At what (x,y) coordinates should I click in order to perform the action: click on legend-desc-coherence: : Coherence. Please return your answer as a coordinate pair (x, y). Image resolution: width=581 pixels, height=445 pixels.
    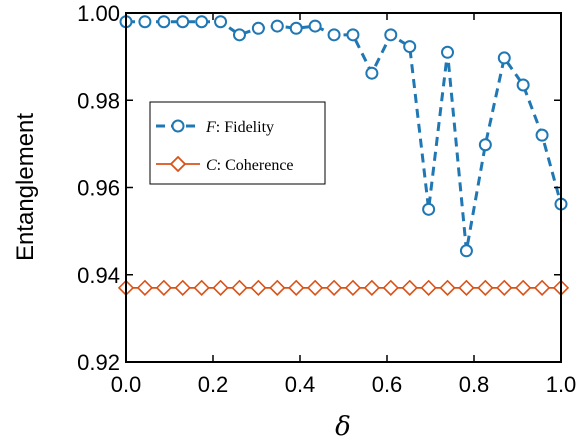
    Looking at the image, I should click on (255, 165).